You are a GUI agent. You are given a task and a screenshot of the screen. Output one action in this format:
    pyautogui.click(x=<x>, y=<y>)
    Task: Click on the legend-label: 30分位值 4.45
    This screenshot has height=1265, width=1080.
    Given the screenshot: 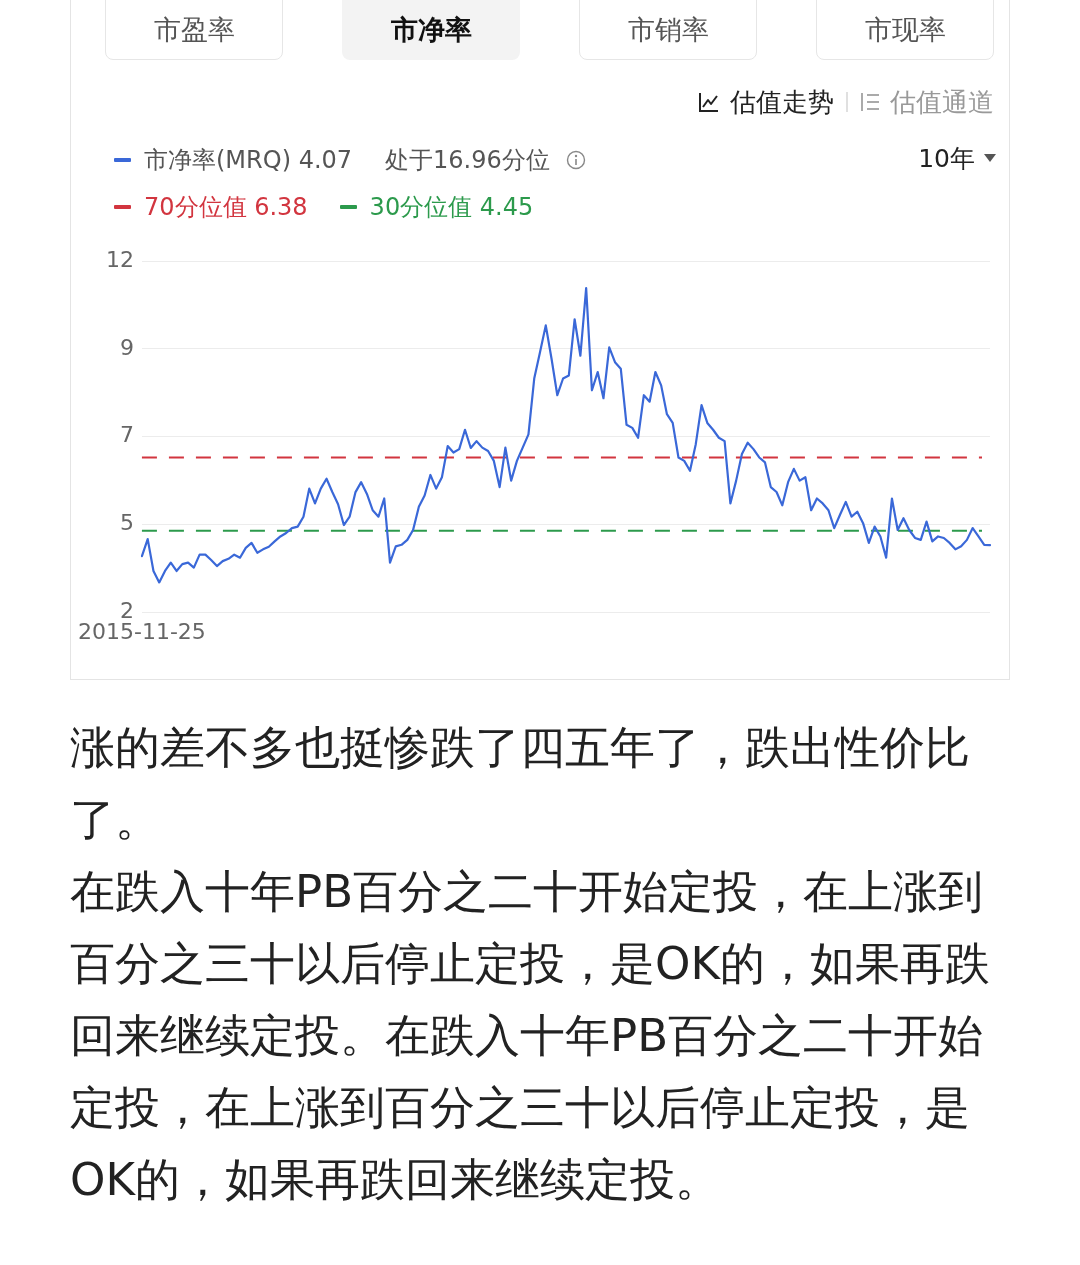 What is the action you would take?
    pyautogui.click(x=451, y=207)
    